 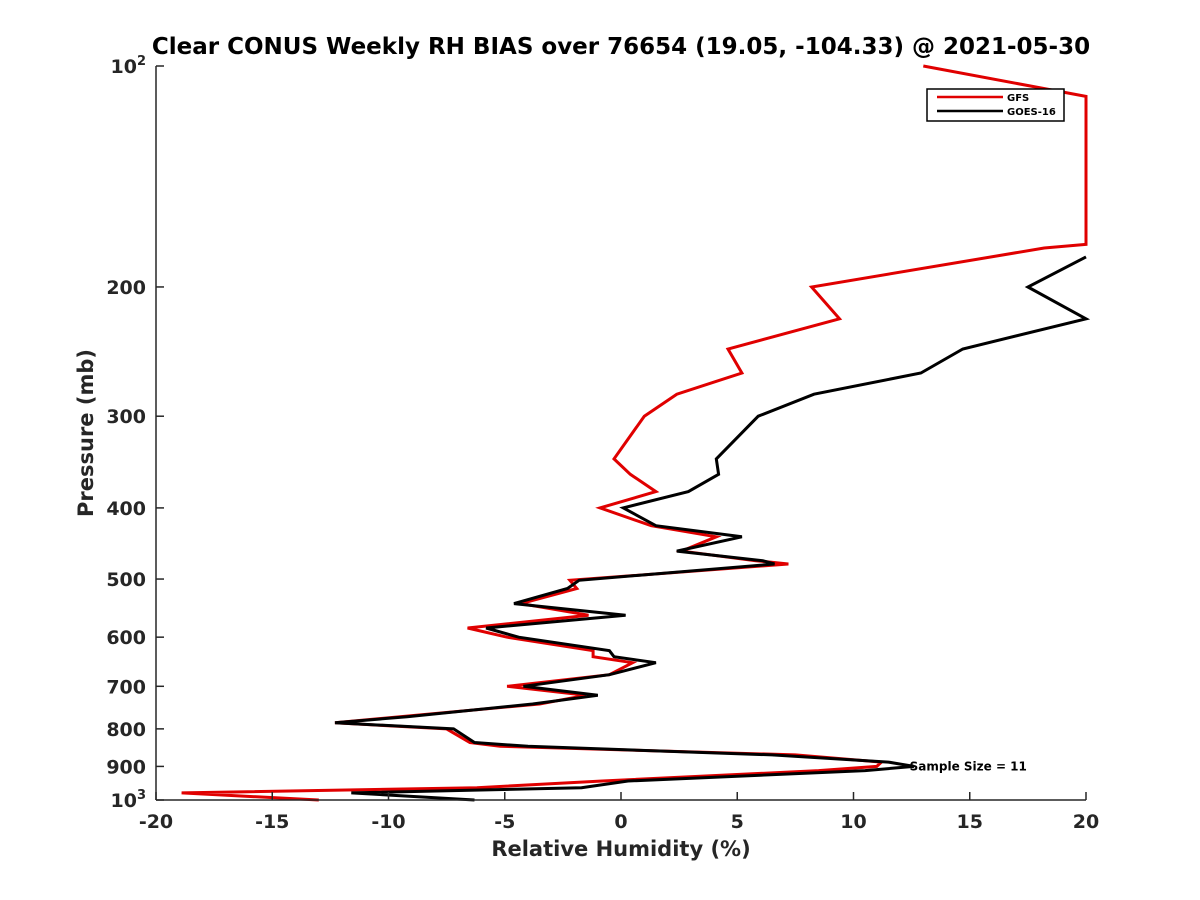 I want to click on x-tick-label: 5, so click(x=737, y=822).